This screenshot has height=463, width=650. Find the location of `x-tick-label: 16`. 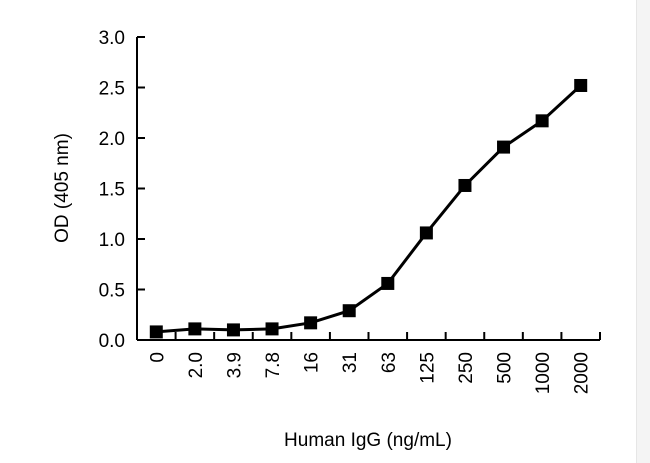

x-tick-label: 16 is located at coordinates (312, 362).